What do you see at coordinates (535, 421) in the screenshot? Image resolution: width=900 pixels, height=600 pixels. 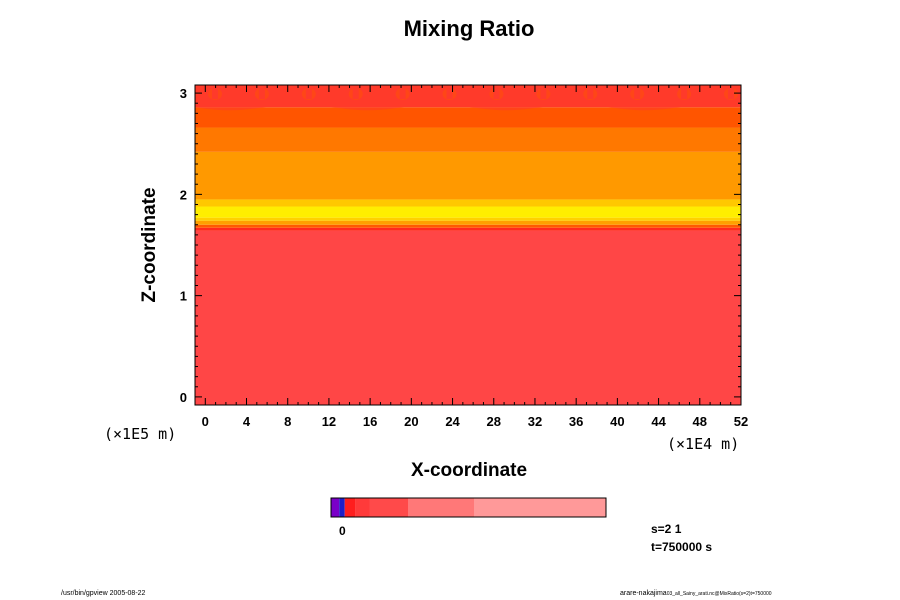 I see `x-tick-label: 32` at bounding box center [535, 421].